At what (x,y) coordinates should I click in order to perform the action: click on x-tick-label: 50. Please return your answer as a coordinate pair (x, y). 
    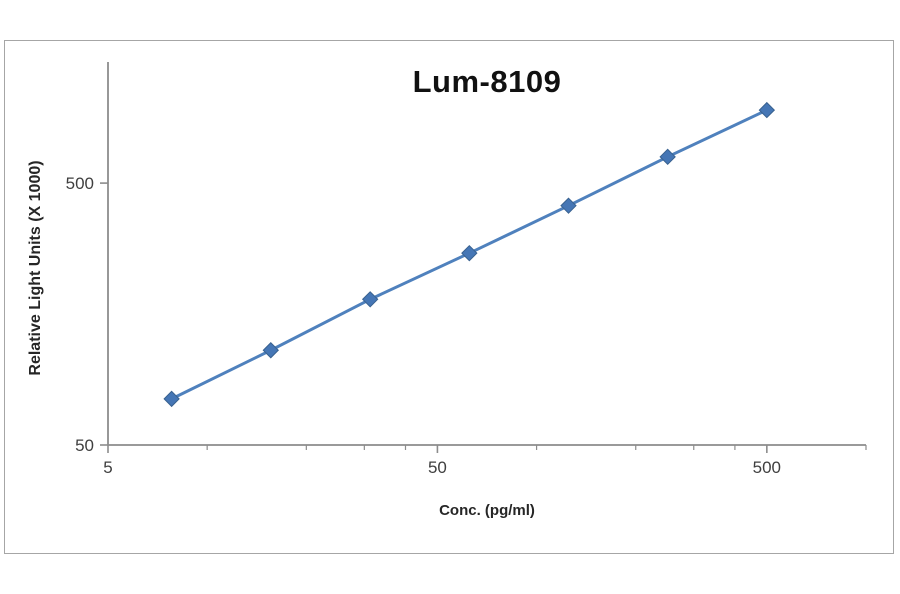
    Looking at the image, I should click on (437, 467).